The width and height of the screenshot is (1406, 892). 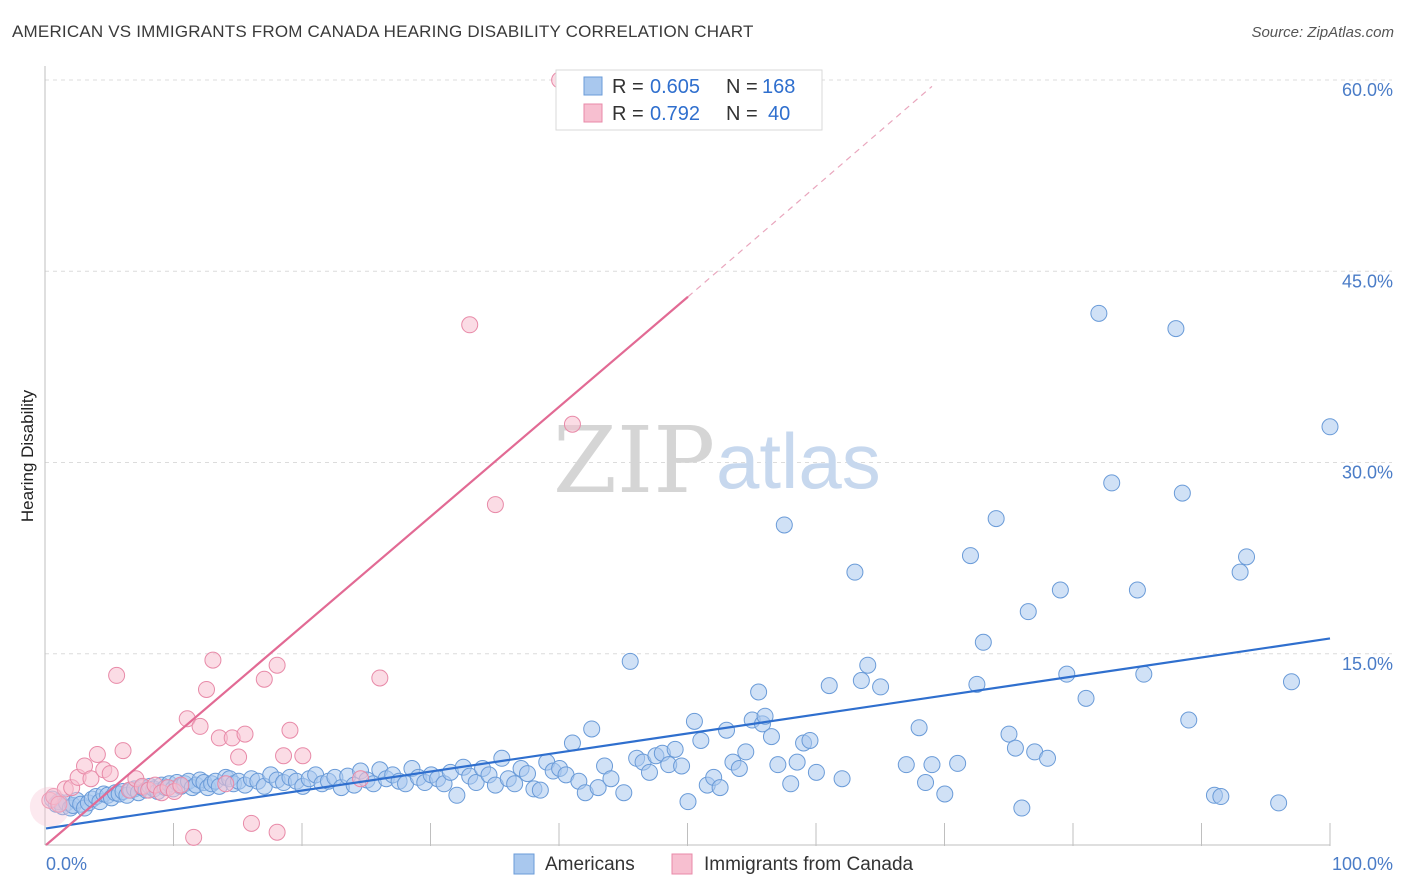 What do you see at coordinates (675, 87) in the screenshot?
I see `legend-r-value-americans: 0.605` at bounding box center [675, 87].